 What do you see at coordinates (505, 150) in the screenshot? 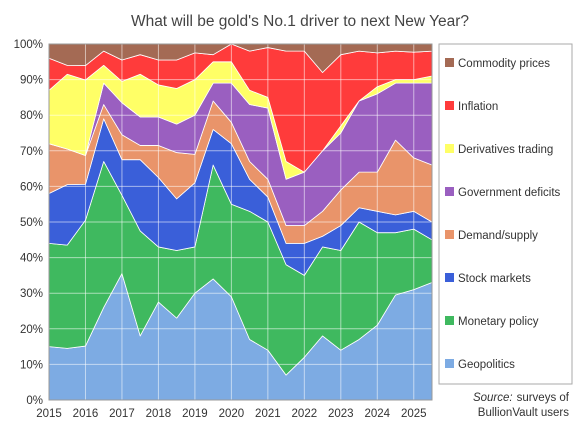
I see `legend-label: Derivatives trading` at bounding box center [505, 150].